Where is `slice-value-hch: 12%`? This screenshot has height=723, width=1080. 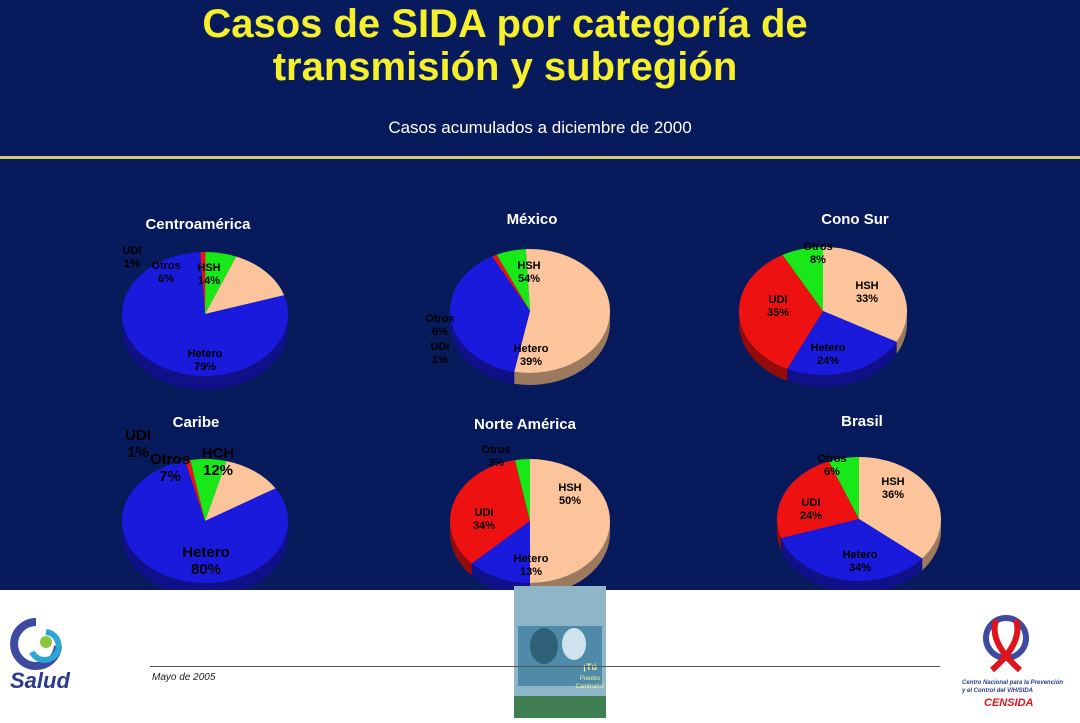 slice-value-hch: 12% is located at coordinates (218, 470).